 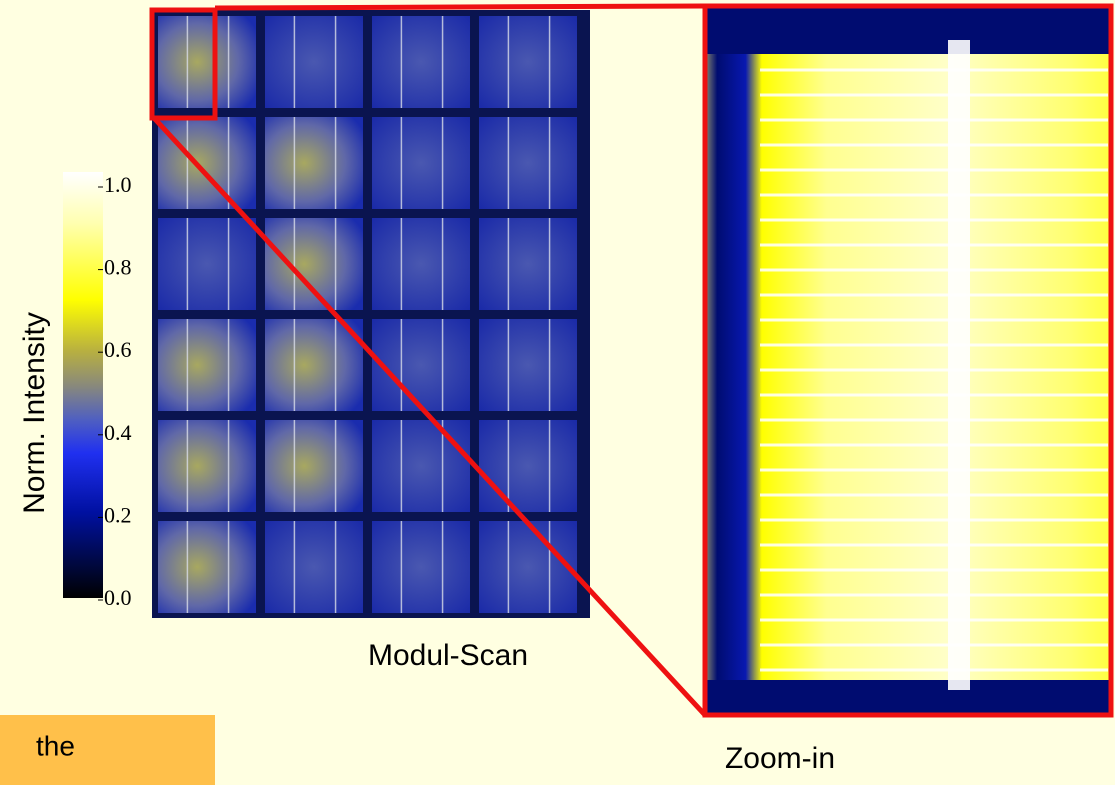 I want to click on note-text: the, so click(x=55, y=745).